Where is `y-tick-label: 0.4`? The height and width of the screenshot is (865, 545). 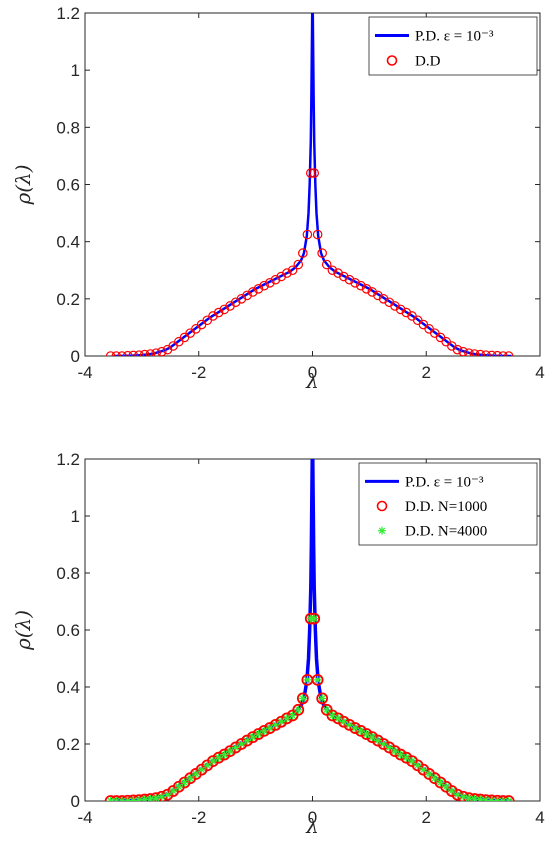 y-tick-label: 0.4 is located at coordinates (68, 242).